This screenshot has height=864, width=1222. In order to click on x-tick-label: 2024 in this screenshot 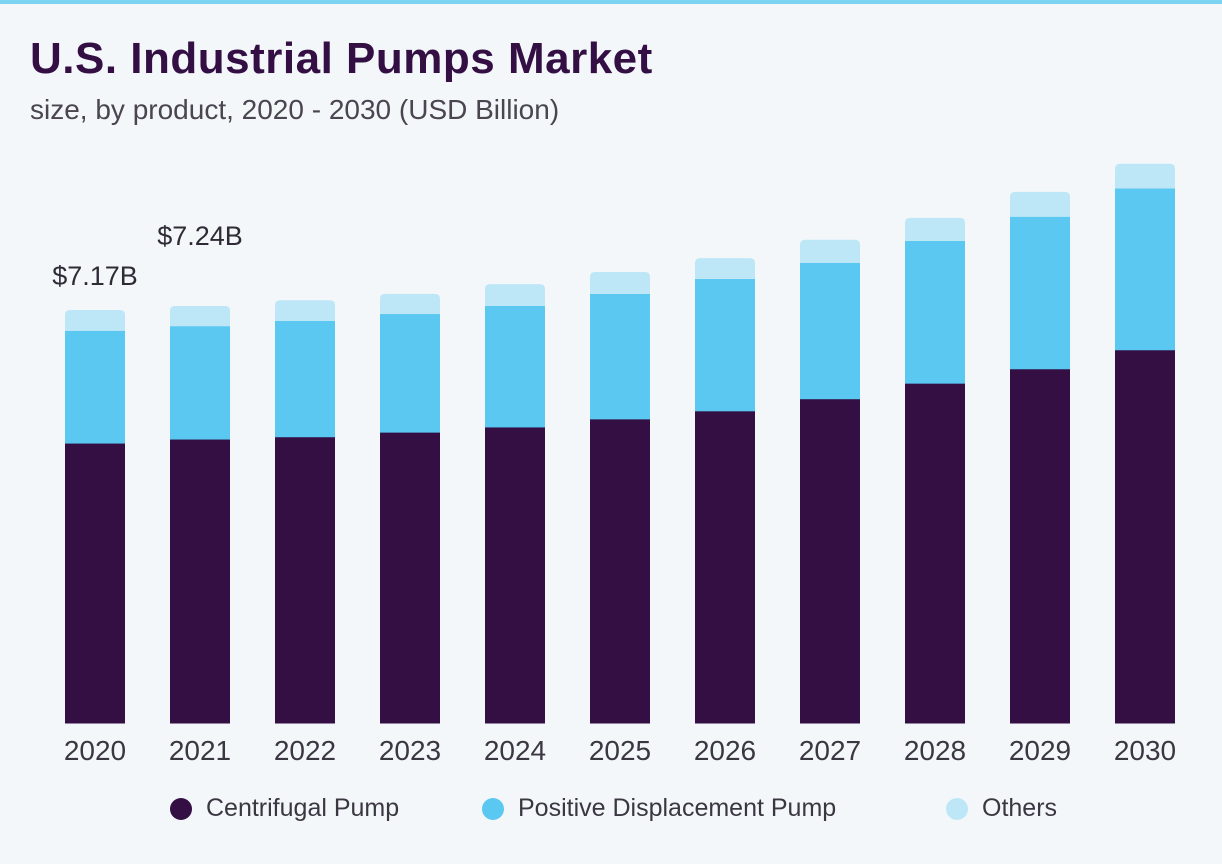, I will do `click(515, 750)`.